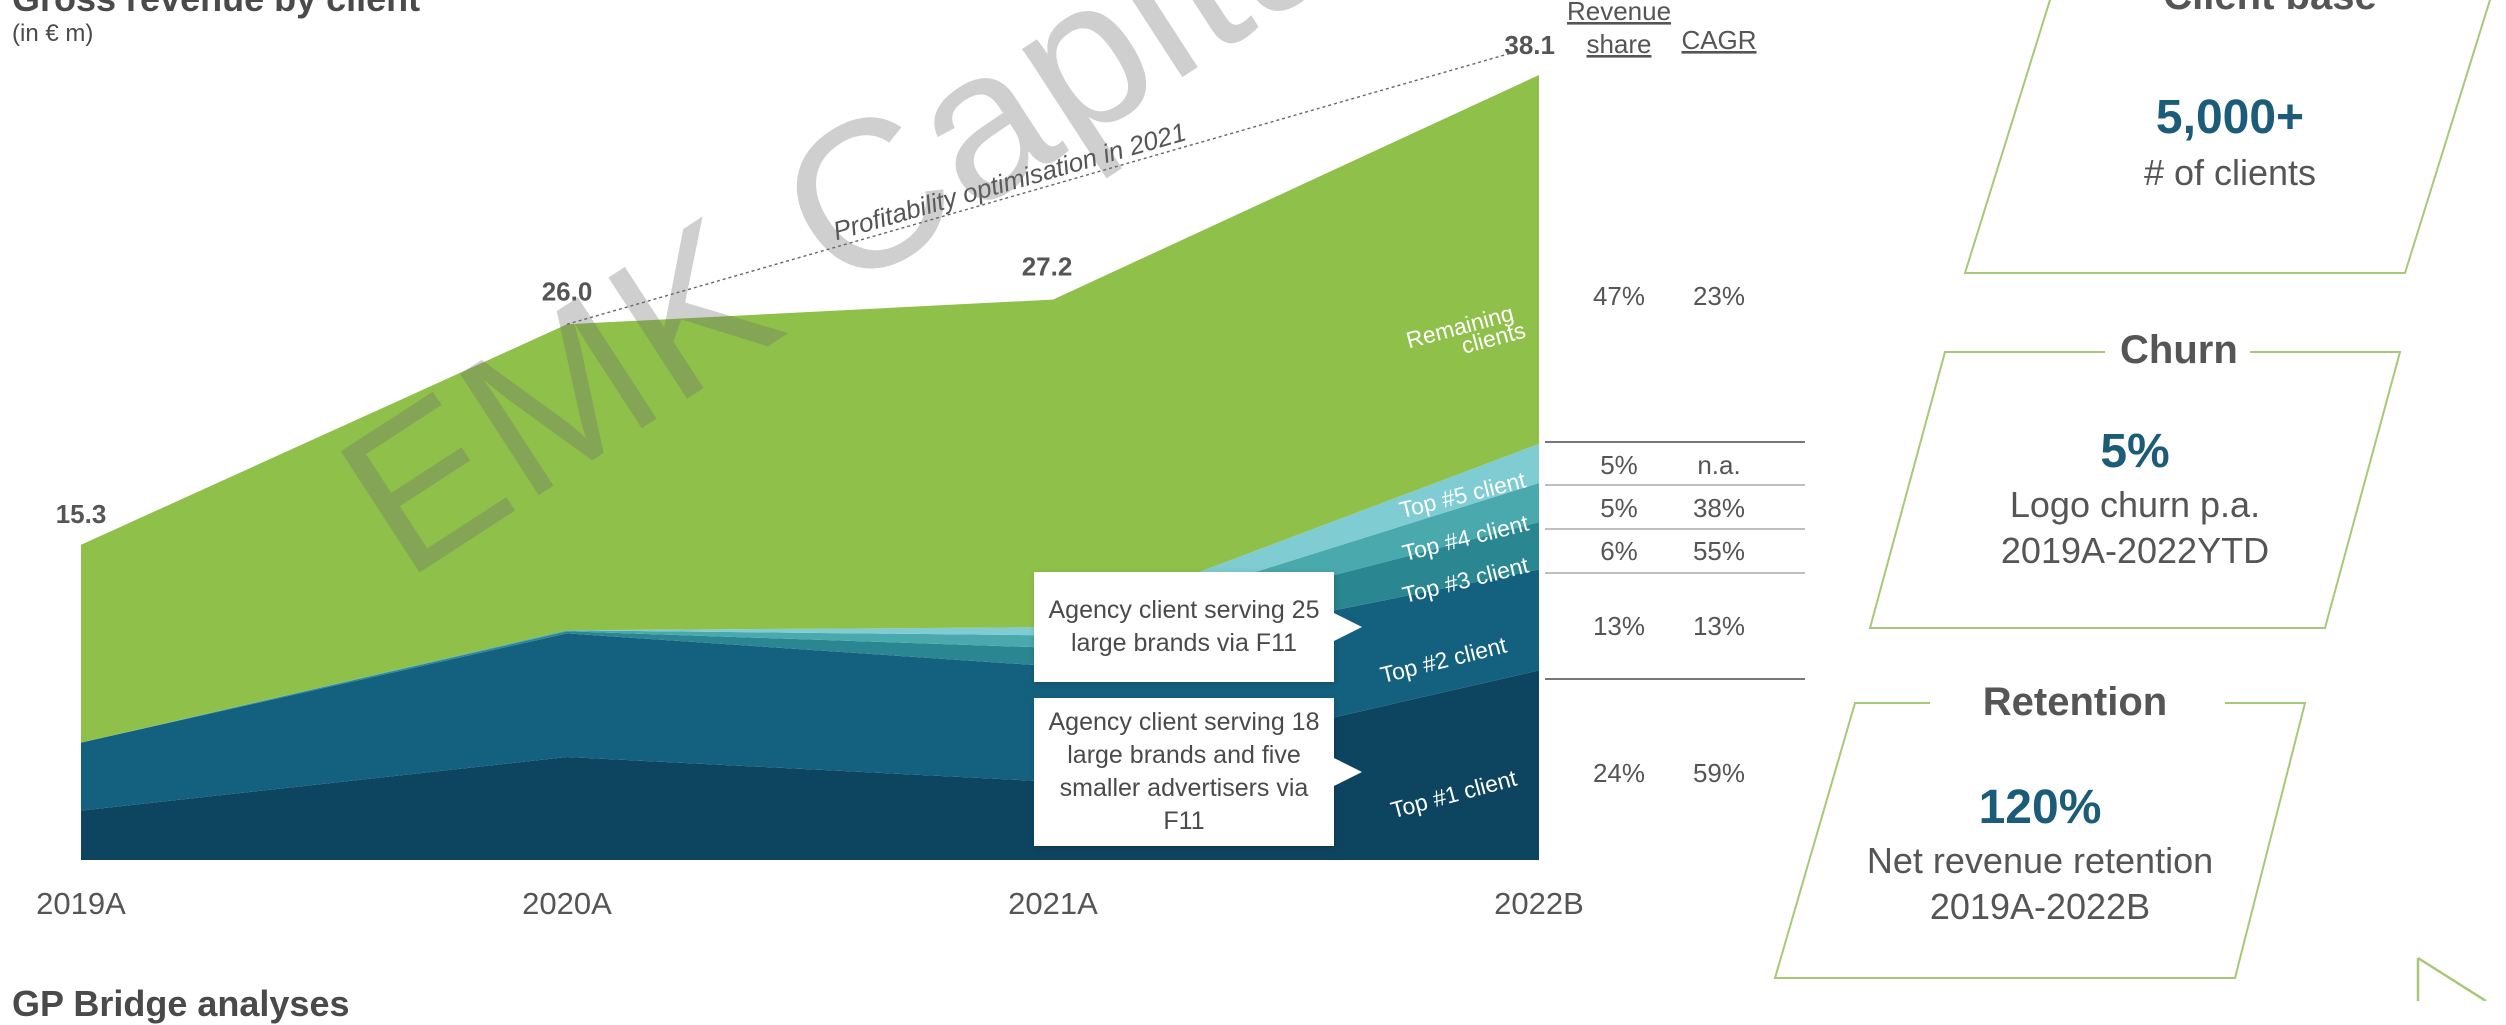  I want to click on table-cell-share: 47%, so click(1619, 296).